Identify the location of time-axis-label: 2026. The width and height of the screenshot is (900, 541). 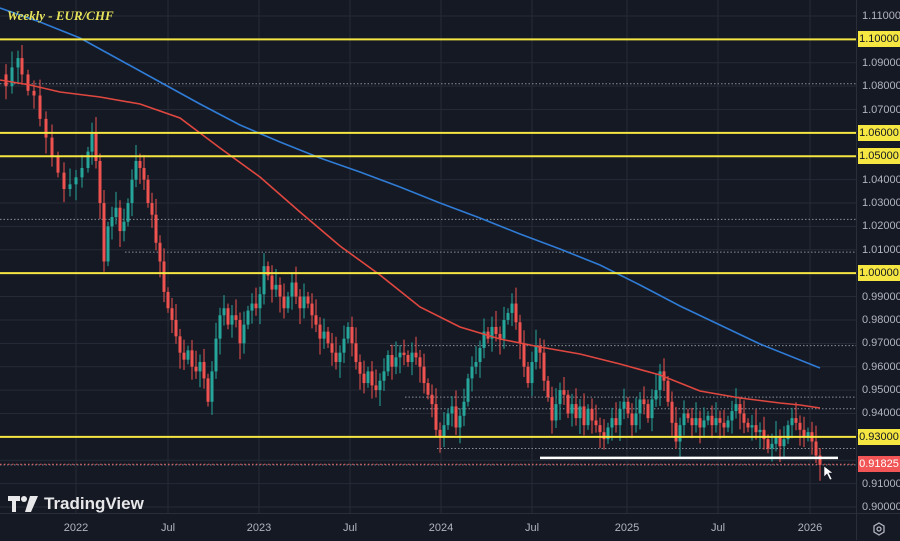
(810, 528).